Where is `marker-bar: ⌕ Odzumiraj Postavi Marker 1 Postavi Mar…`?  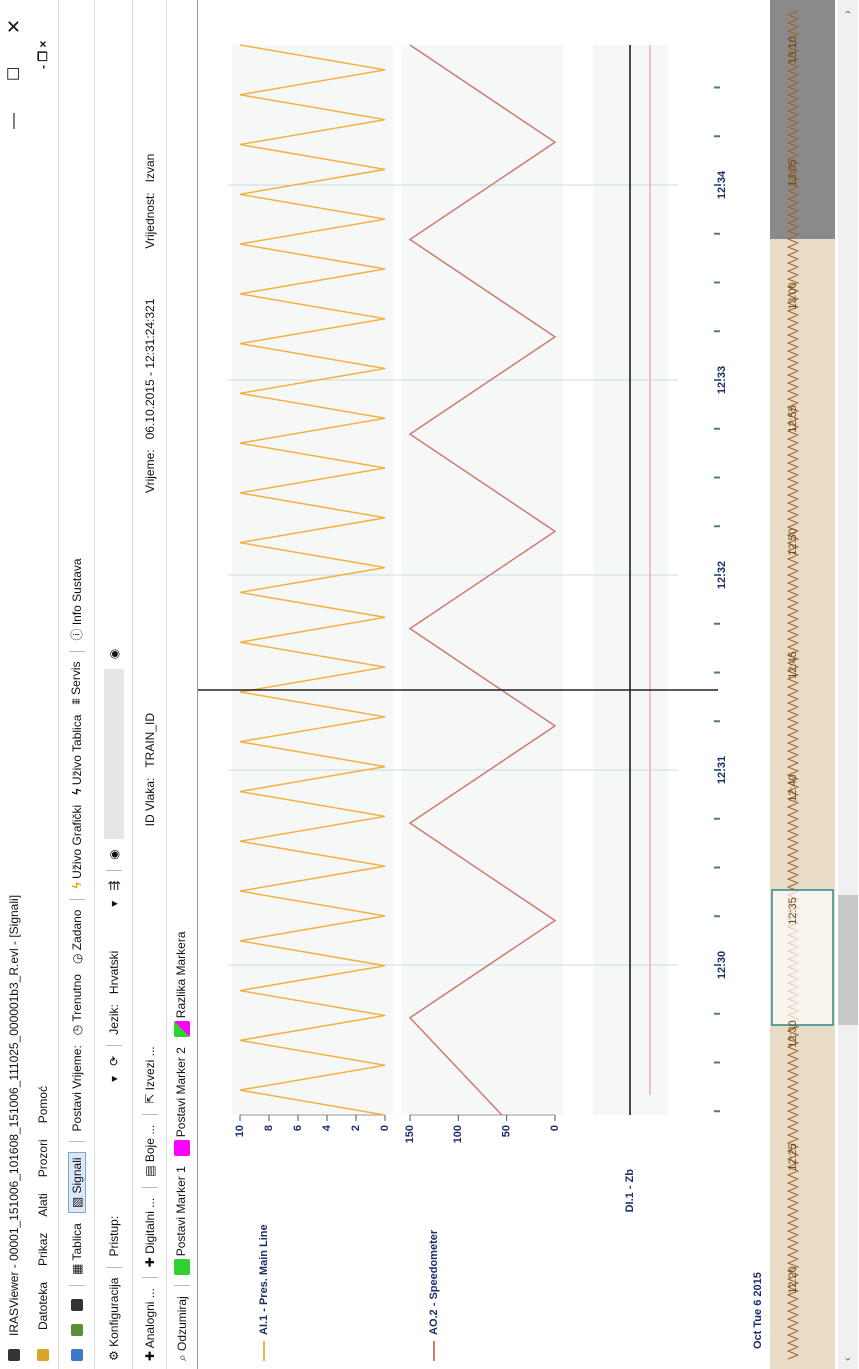
marker-bar: ⌕ Odzumiraj Postavi Marker 1 Postavi Mar… is located at coordinates (182, 684).